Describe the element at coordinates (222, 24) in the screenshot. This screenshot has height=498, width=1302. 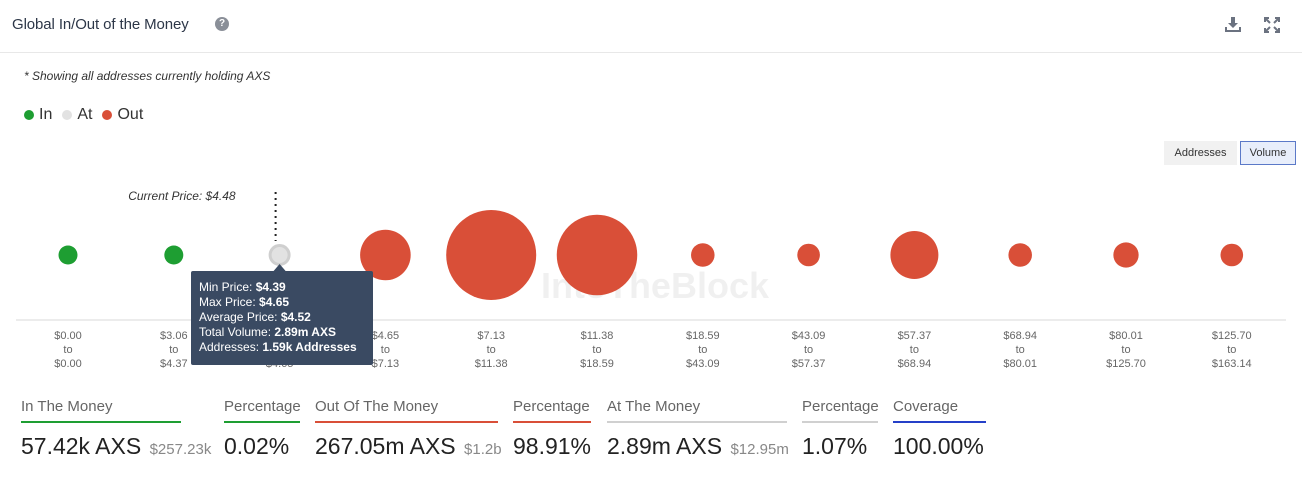
I see `question-circle-icon: ?` at that location.